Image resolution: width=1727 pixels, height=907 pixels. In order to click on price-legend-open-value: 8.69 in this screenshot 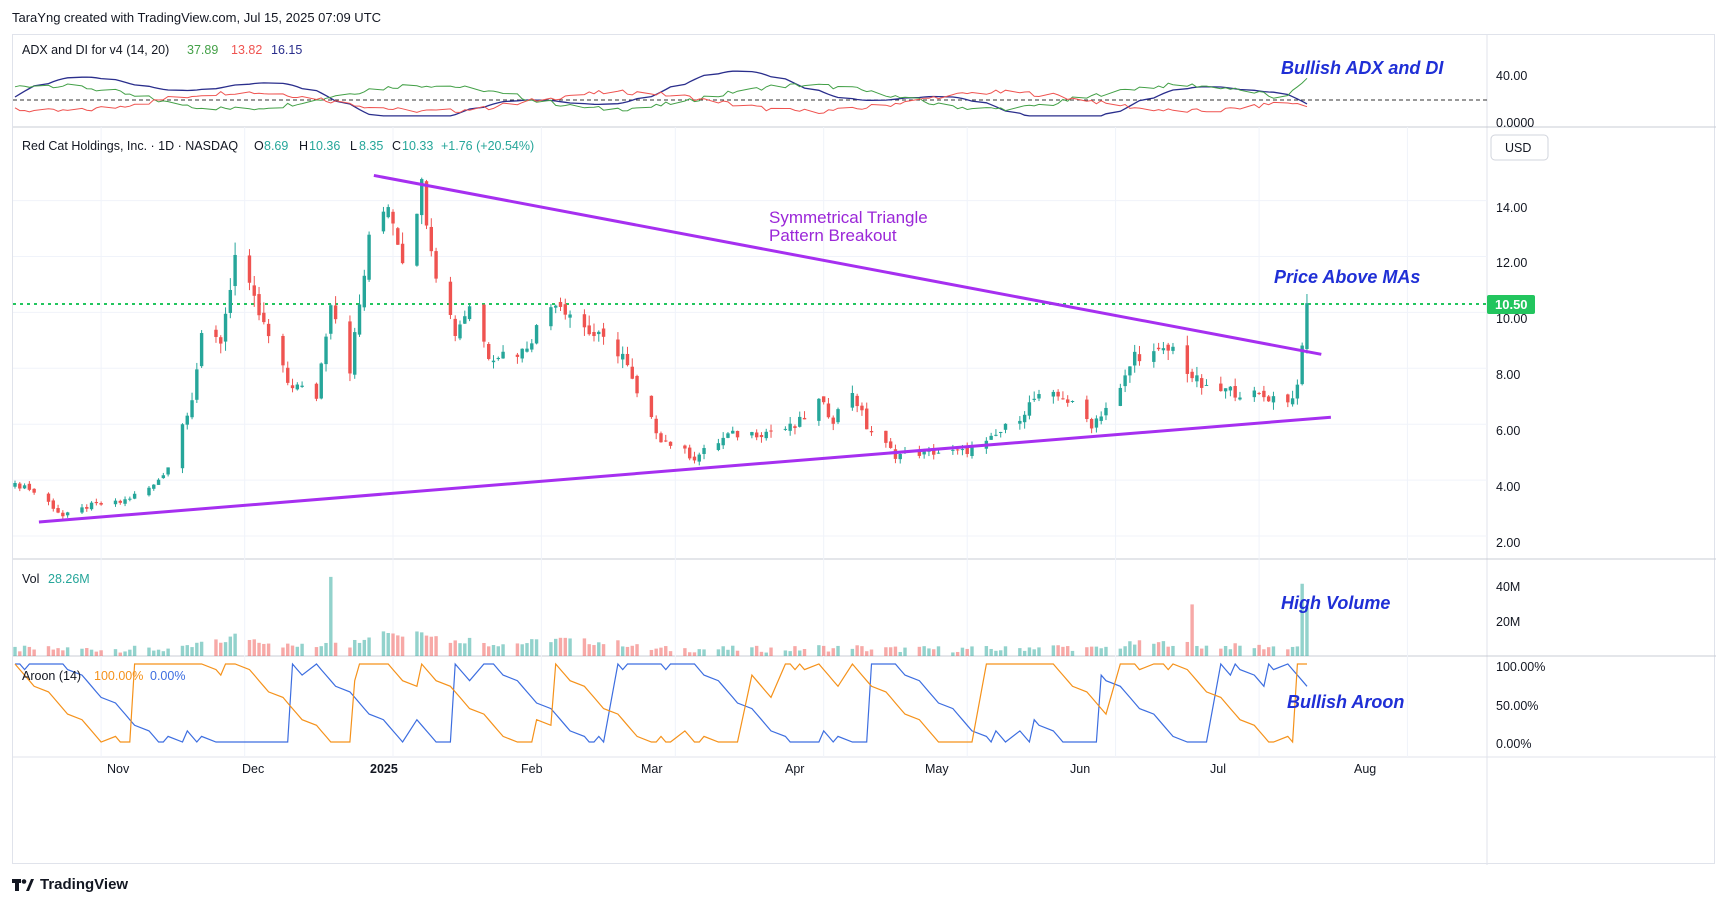, I will do `click(276, 146)`.